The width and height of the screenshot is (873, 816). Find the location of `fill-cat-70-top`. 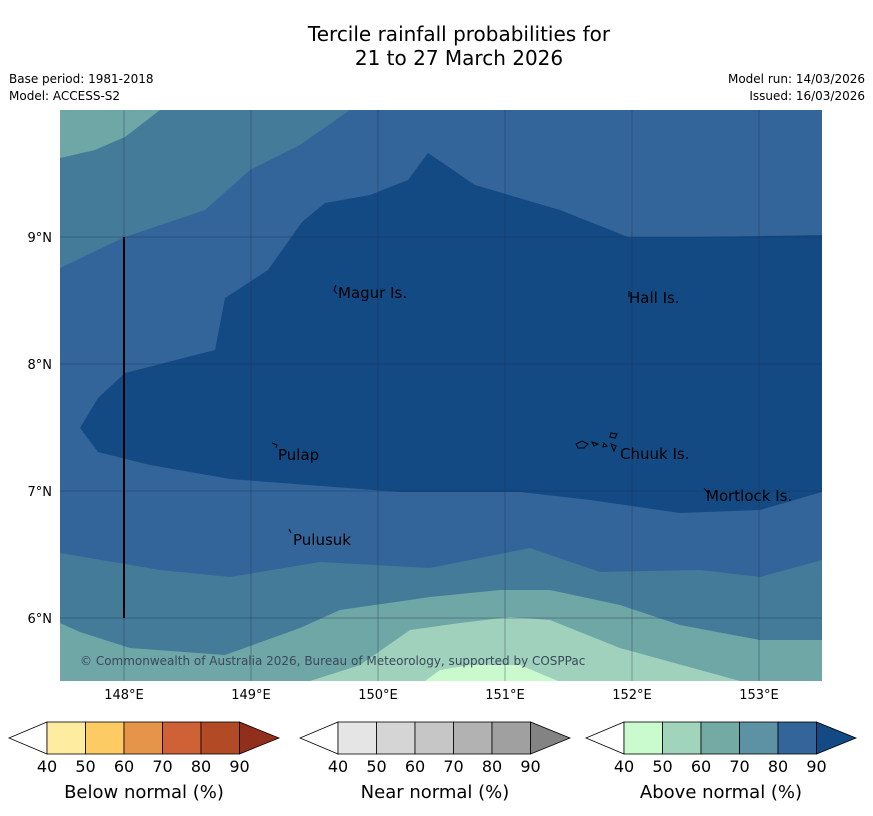

fill-cat-70-top is located at coordinates (110, 134).